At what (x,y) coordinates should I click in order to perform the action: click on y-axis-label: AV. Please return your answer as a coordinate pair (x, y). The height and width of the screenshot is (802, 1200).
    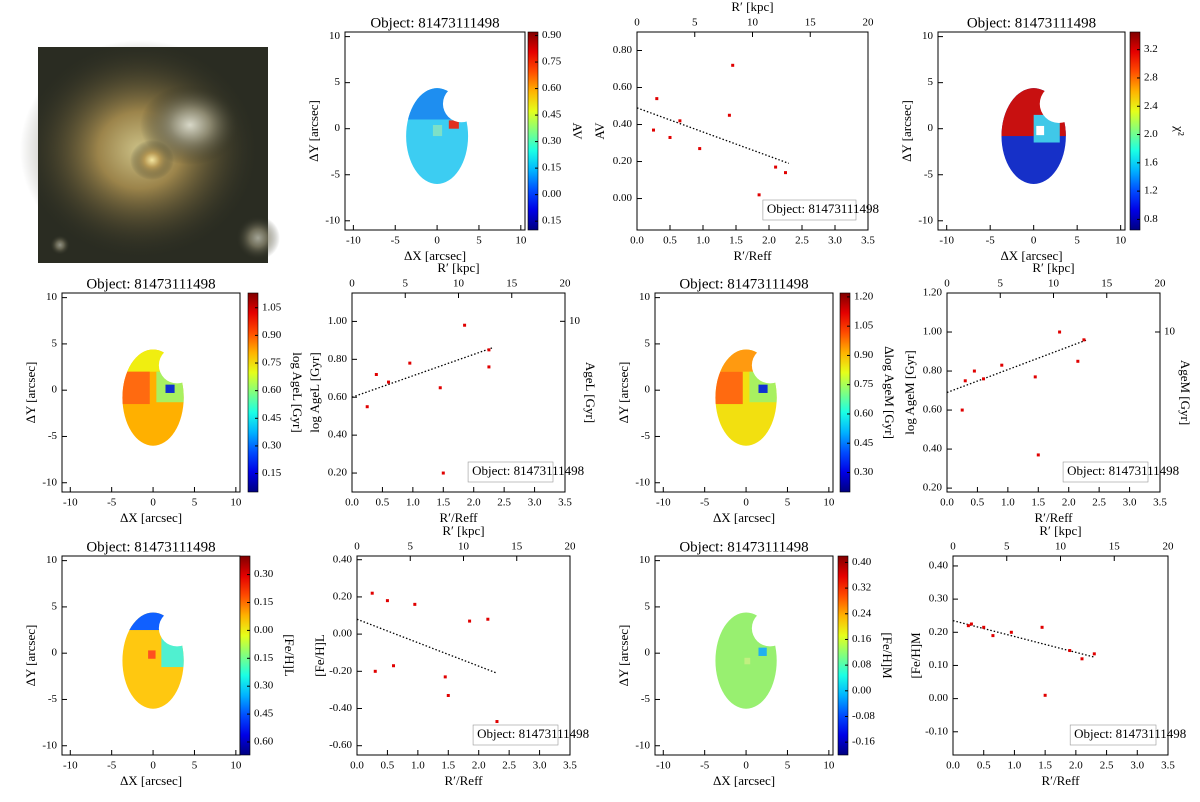
    Looking at the image, I should click on (599, 131).